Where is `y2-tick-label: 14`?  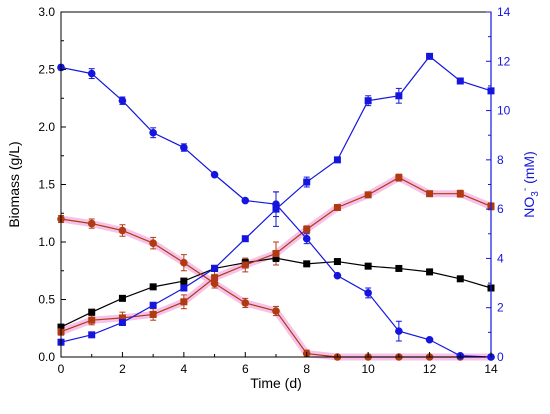
y2-tick-label: 14 is located at coordinates (504, 12).